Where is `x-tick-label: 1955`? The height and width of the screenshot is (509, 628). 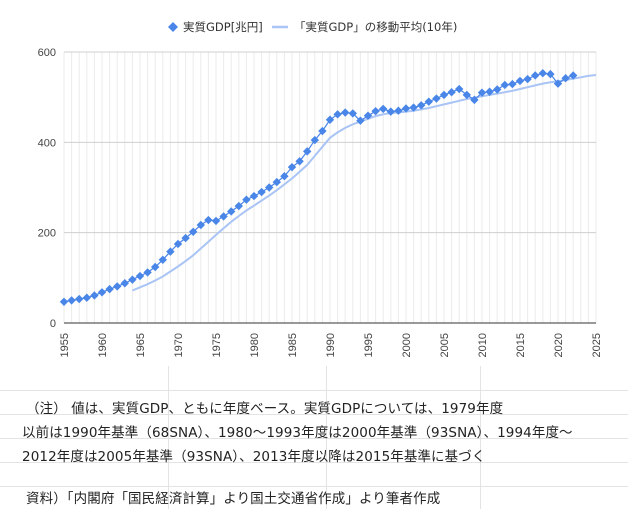 x-tick-label: 1955 is located at coordinates (65, 345).